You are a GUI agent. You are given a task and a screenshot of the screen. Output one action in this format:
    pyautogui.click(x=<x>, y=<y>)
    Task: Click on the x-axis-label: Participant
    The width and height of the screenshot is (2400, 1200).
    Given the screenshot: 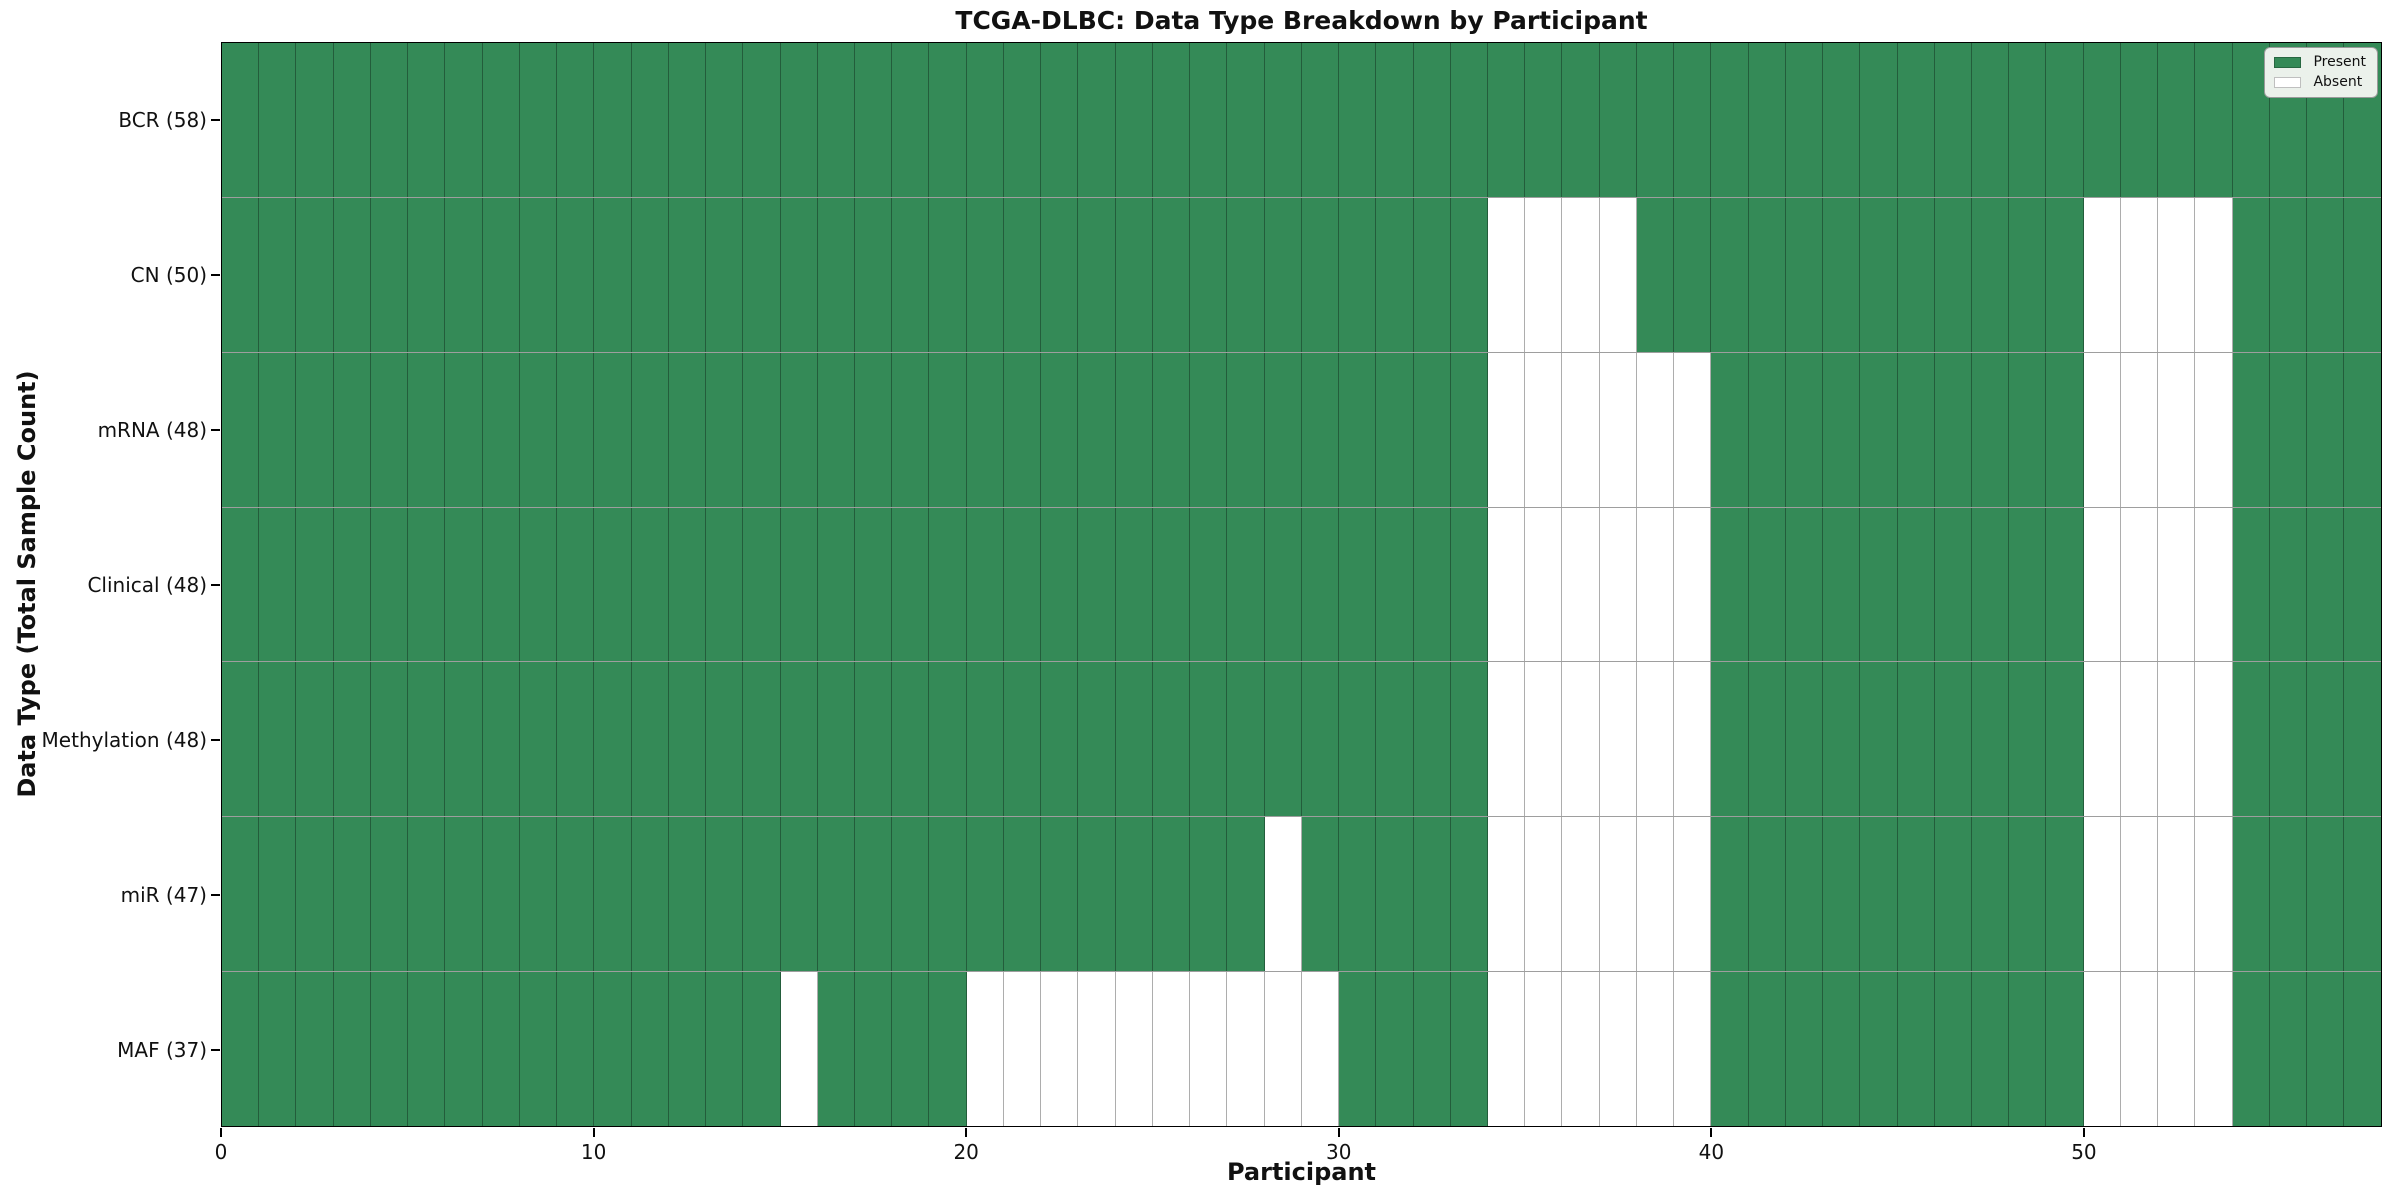 What is the action you would take?
    pyautogui.click(x=1301, y=1172)
    